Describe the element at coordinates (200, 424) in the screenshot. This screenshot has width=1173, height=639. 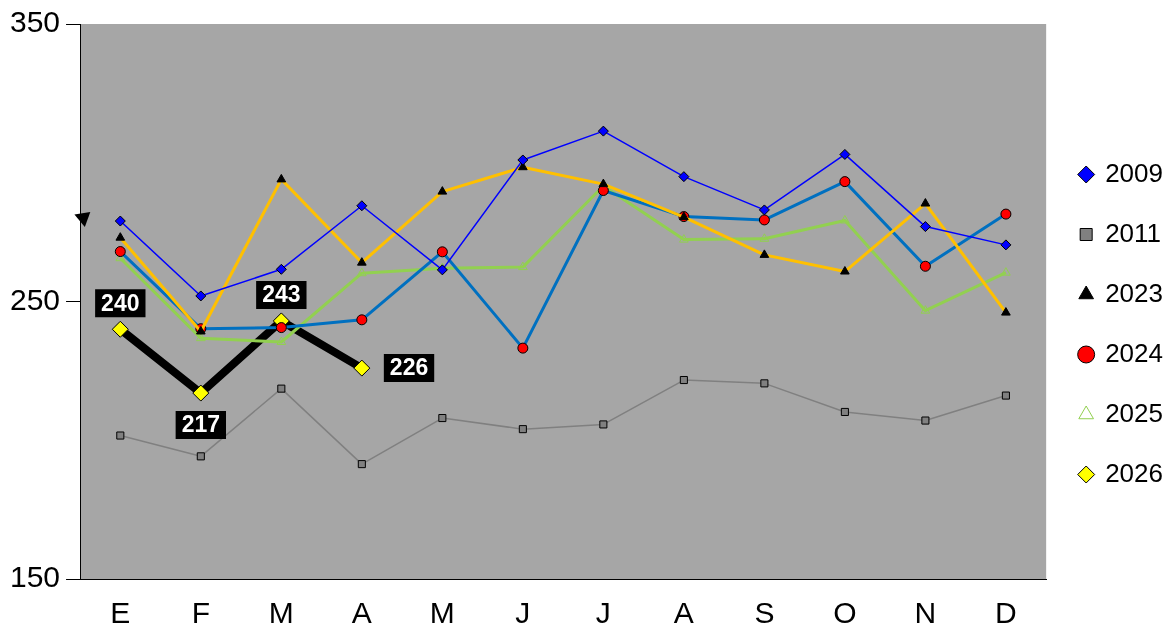
I see `data-label: 217` at that location.